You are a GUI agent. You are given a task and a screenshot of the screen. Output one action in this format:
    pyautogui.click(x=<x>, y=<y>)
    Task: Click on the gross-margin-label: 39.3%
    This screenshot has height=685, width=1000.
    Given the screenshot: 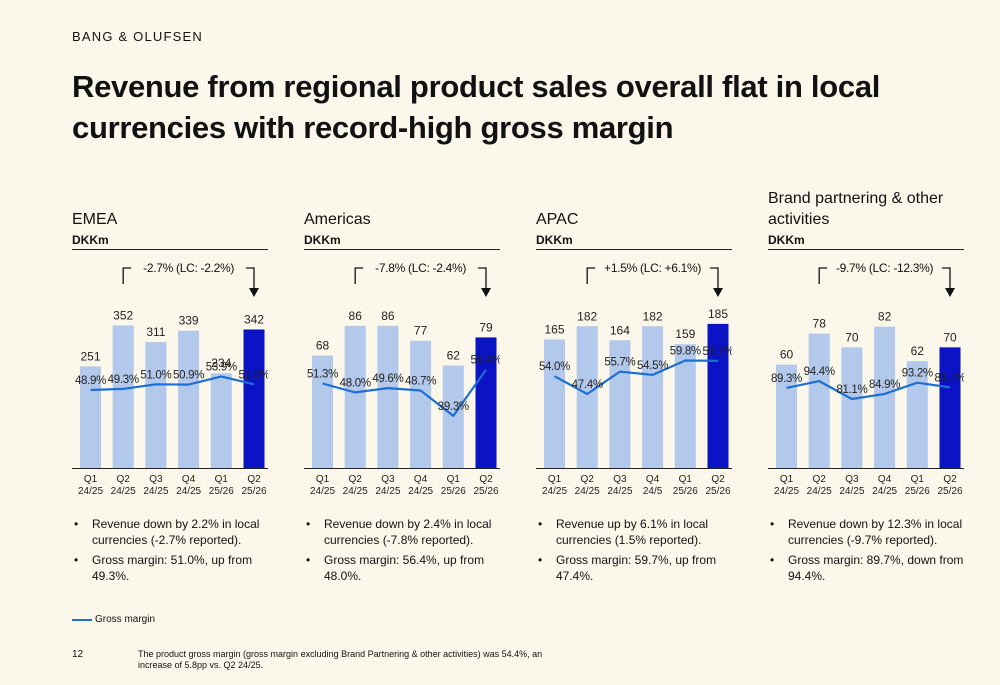 What is the action you would take?
    pyautogui.click(x=453, y=407)
    